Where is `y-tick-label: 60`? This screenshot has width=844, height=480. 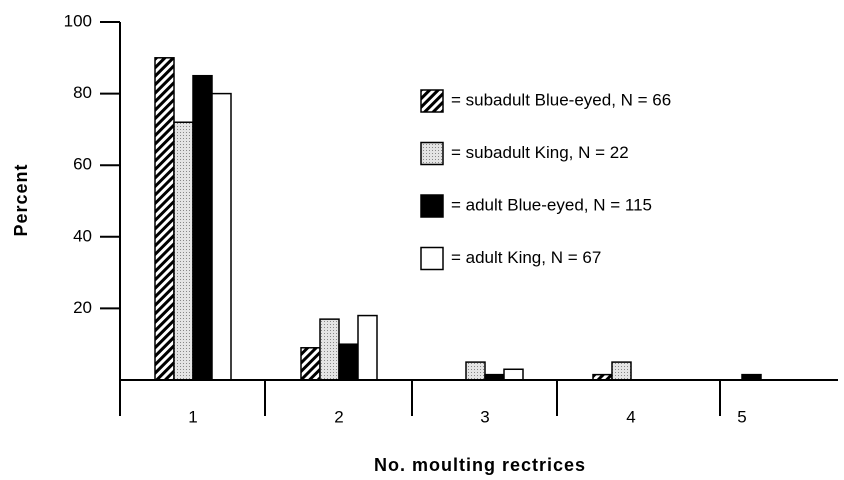 y-tick-label: 60 is located at coordinates (82, 164).